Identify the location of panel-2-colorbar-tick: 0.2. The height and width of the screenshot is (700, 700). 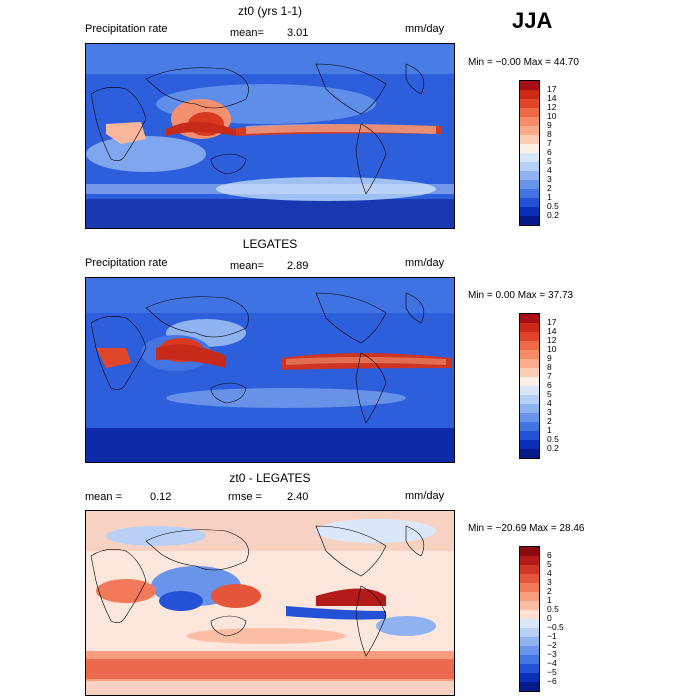
(553, 448).